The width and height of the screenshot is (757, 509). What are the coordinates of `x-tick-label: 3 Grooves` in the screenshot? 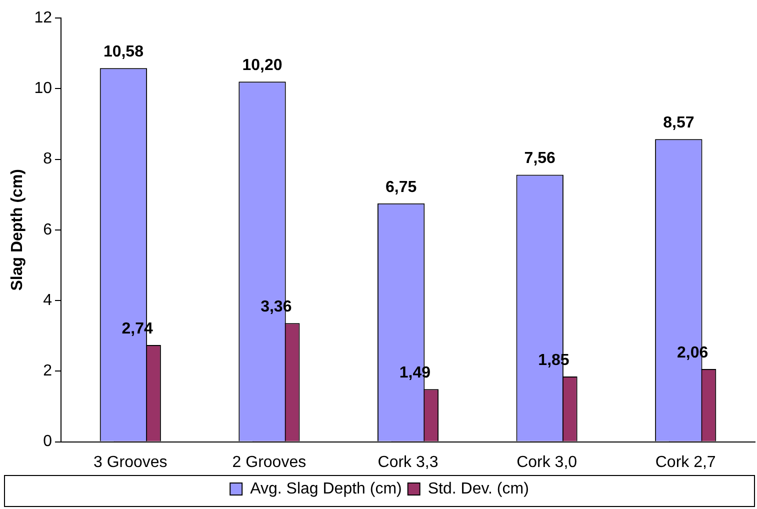 It's located at (130, 462).